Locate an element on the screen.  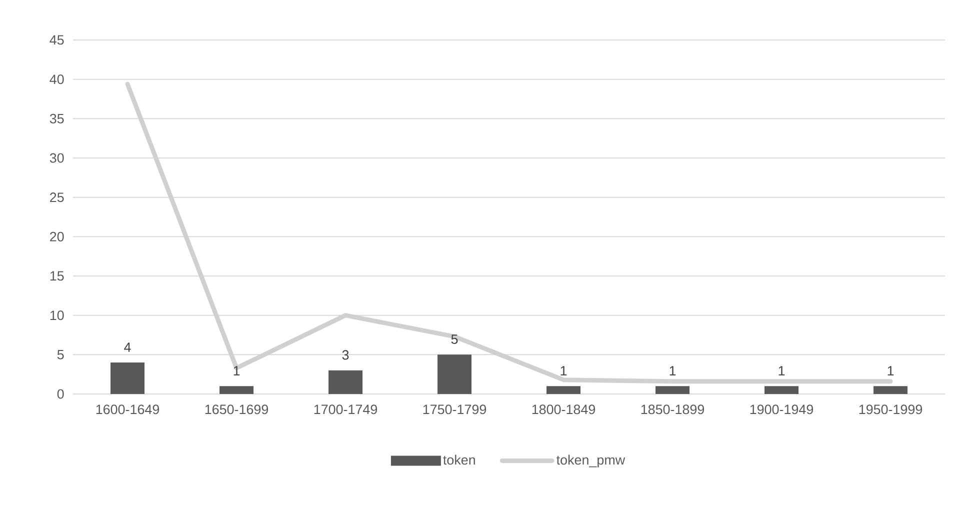
data-label: 5 is located at coordinates (454, 339).